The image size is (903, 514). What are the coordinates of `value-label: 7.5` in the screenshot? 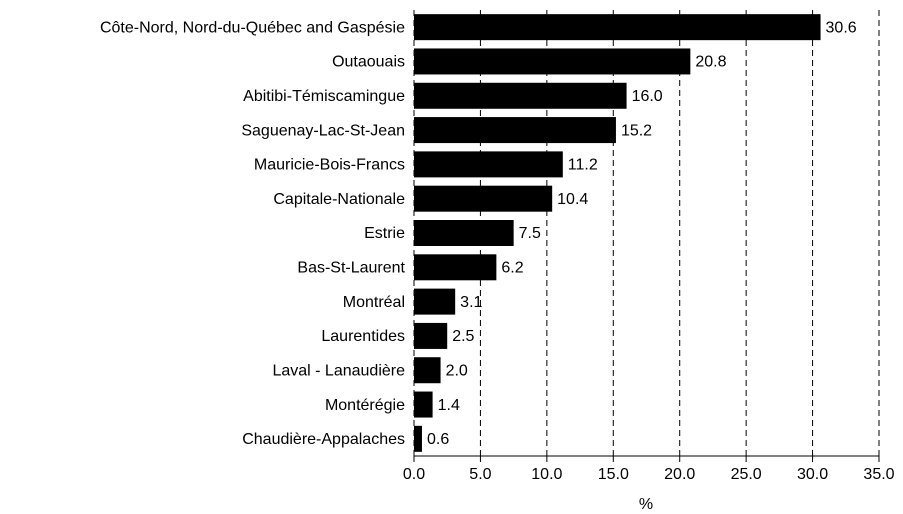 It's located at (530, 233).